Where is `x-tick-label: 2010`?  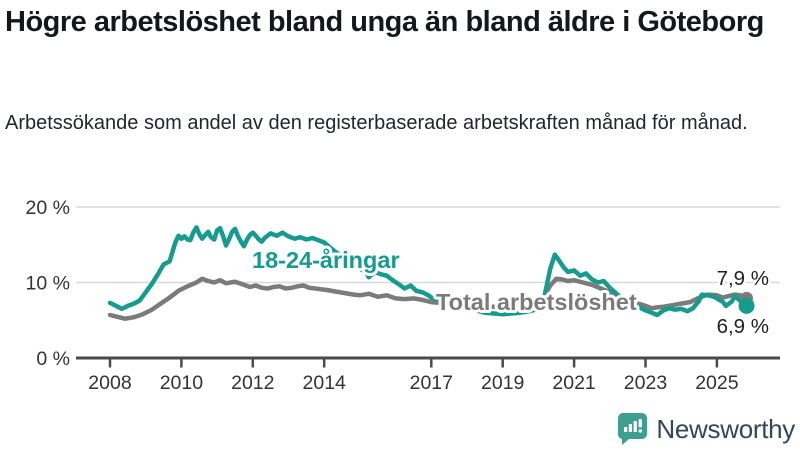 x-tick-label: 2010 is located at coordinates (182, 383).